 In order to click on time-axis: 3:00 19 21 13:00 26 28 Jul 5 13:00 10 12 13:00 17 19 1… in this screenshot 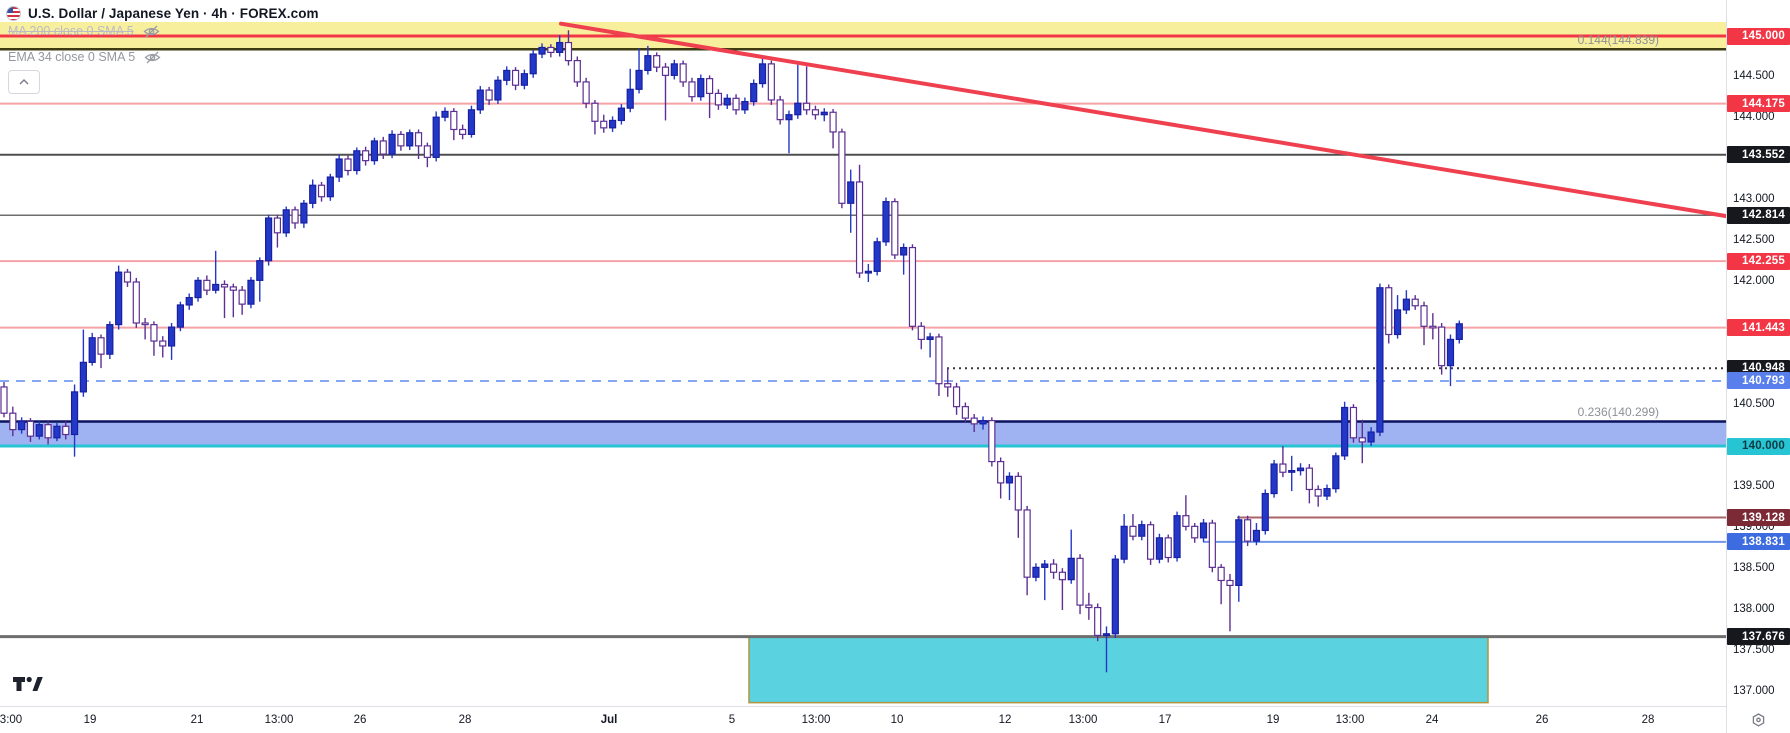, I will do `click(863, 720)`.